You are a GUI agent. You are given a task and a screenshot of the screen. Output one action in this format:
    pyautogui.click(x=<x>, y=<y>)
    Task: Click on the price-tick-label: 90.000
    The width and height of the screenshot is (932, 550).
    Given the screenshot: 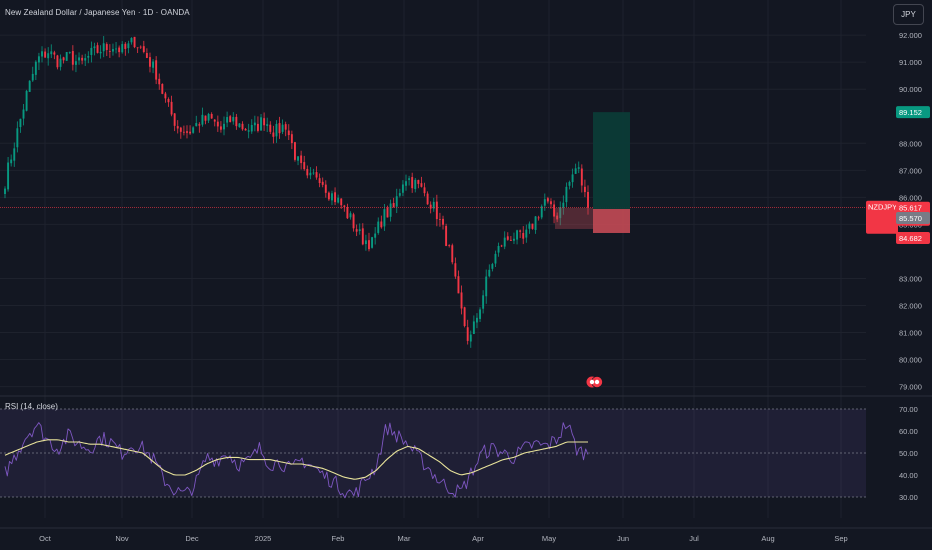 What is the action you would take?
    pyautogui.click(x=910, y=89)
    